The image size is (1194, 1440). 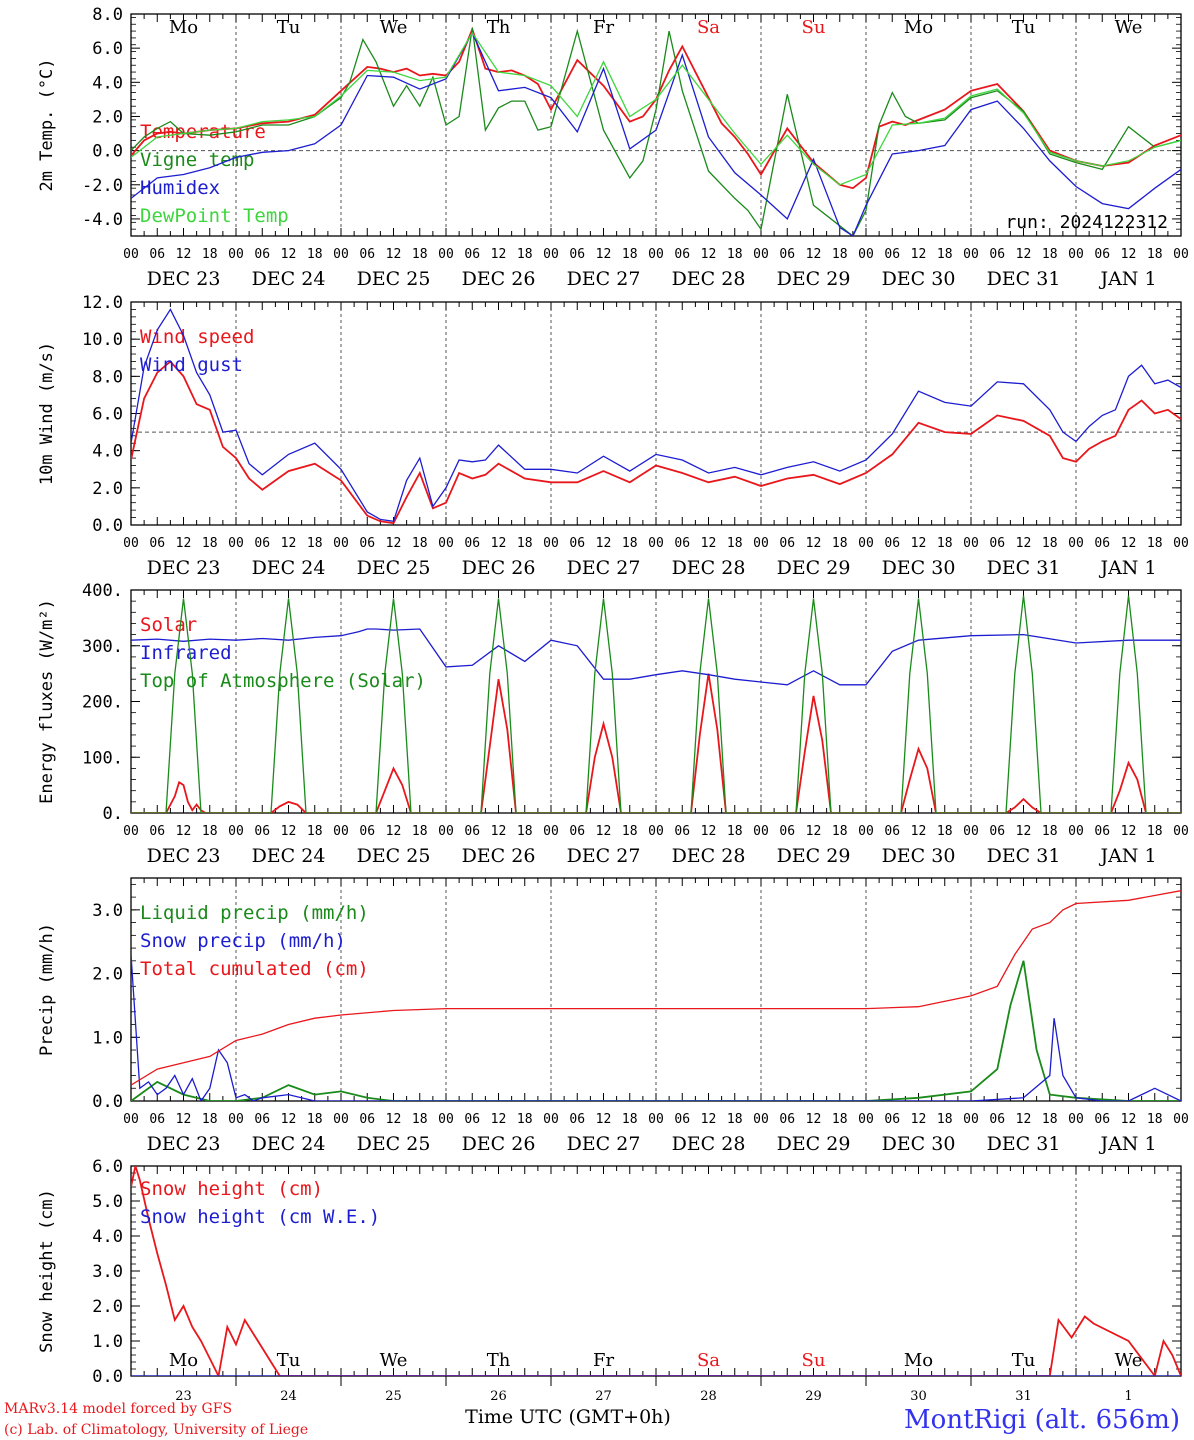 I want to click on y-tick-label: 3.0, so click(x=107, y=911).